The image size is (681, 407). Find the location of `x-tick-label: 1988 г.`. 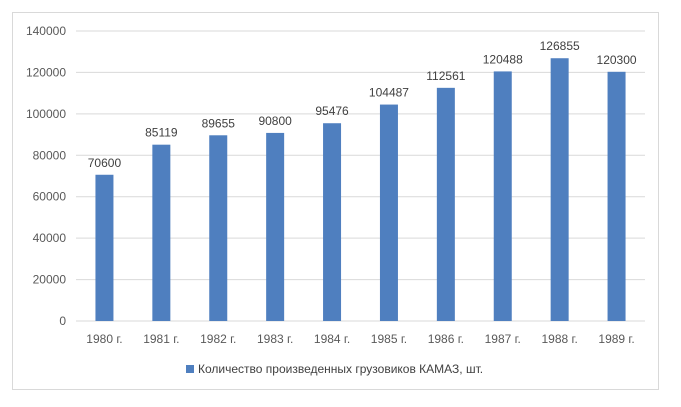

x-tick-label: 1988 г. is located at coordinates (560, 339).